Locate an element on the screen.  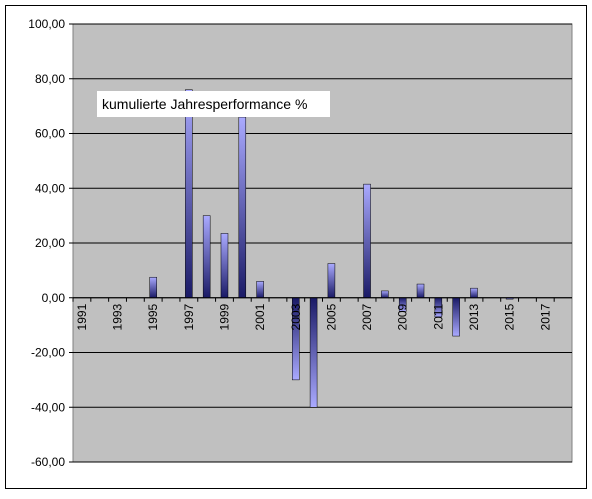
x-tick-label: 2001 is located at coordinates (260, 316).